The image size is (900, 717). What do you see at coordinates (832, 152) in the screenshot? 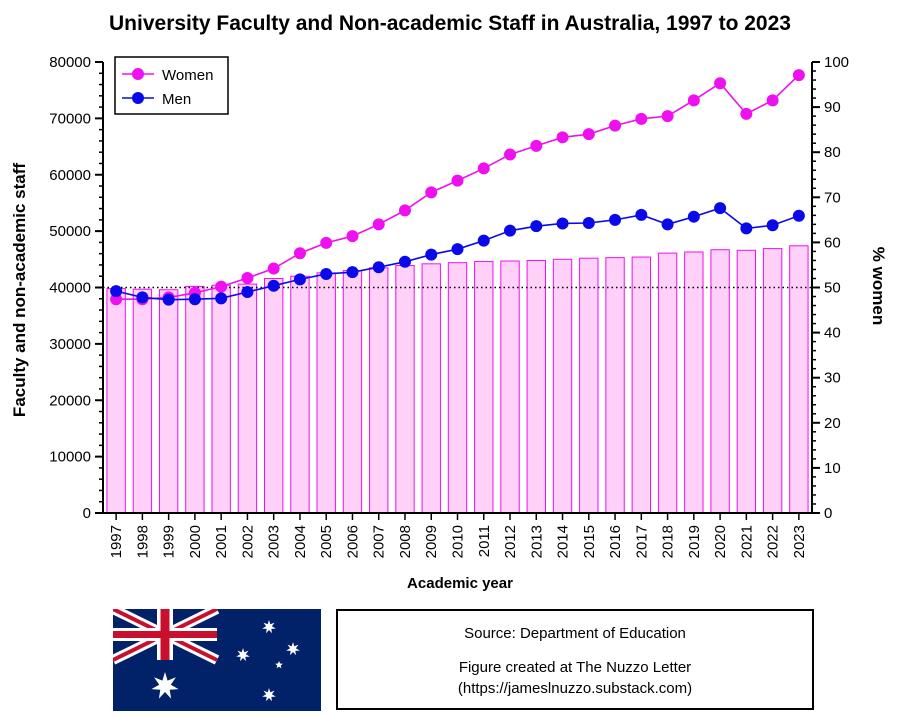
I see `right-tick-label: 80` at bounding box center [832, 152].